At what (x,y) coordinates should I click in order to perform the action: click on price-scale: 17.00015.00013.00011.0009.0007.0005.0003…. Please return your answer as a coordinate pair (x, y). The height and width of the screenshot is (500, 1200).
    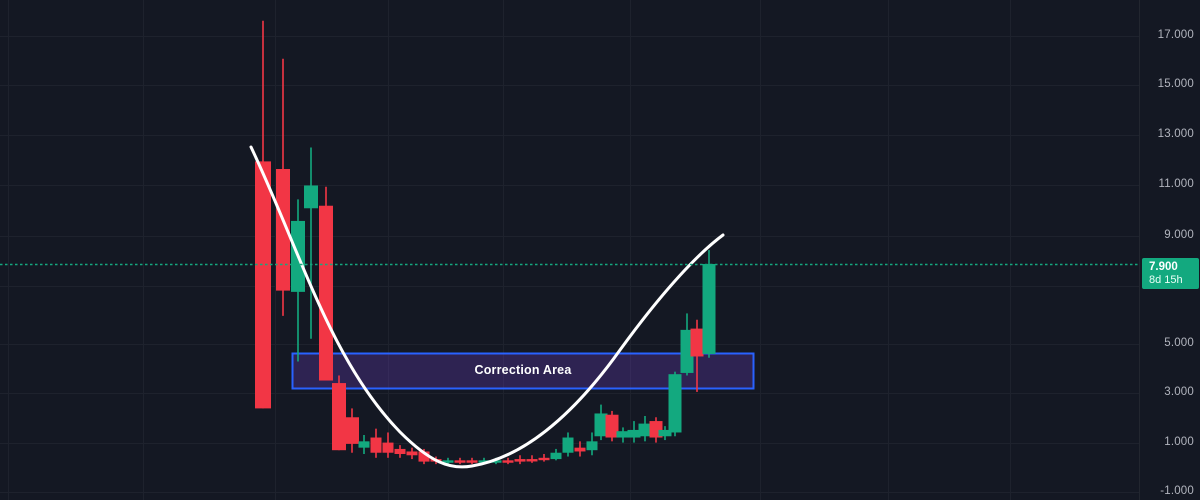
    Looking at the image, I should click on (1169, 250).